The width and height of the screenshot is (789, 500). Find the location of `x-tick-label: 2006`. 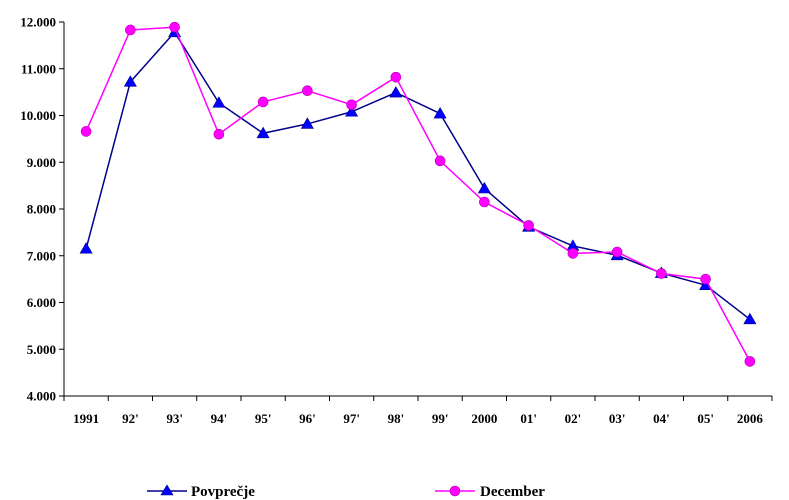

x-tick-label: 2006 is located at coordinates (750, 418).